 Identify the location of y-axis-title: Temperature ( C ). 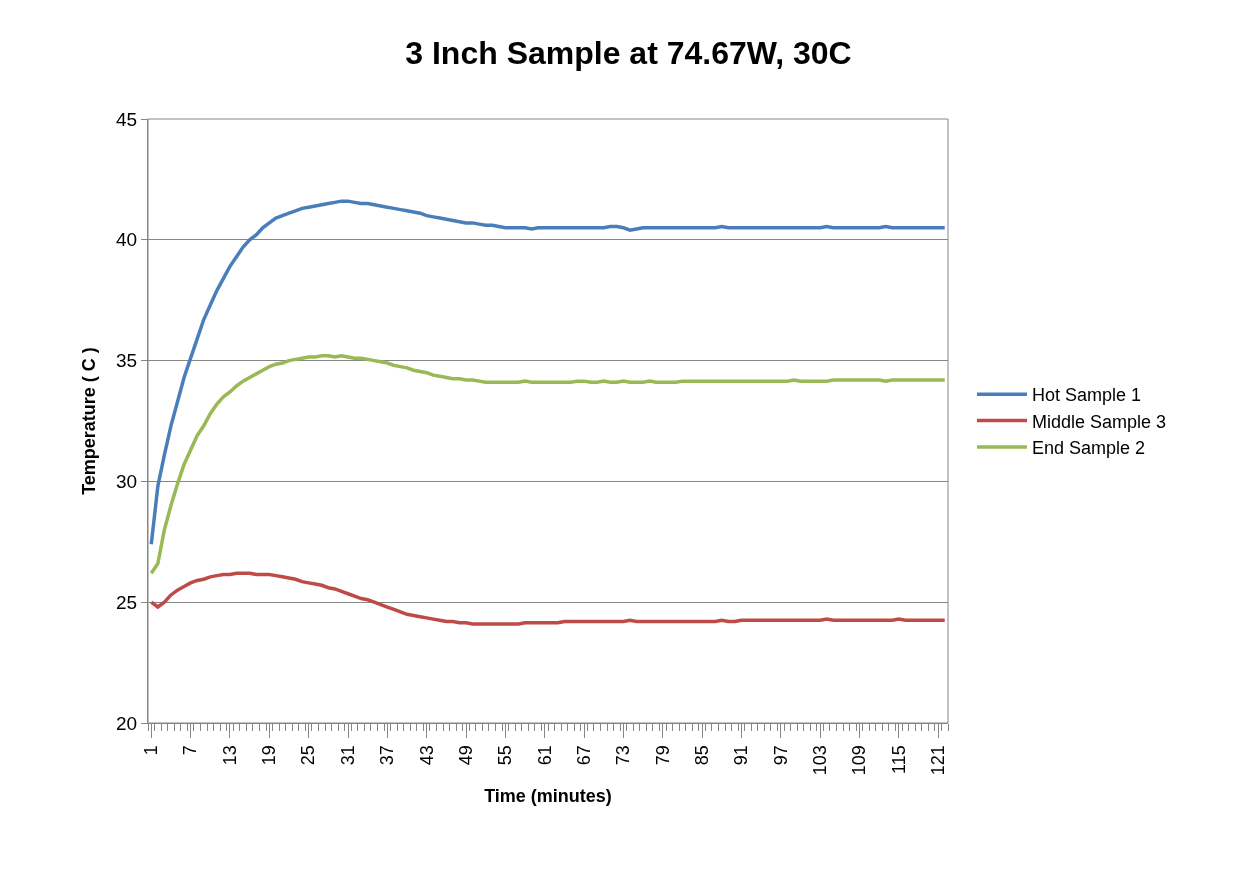
(89, 421).